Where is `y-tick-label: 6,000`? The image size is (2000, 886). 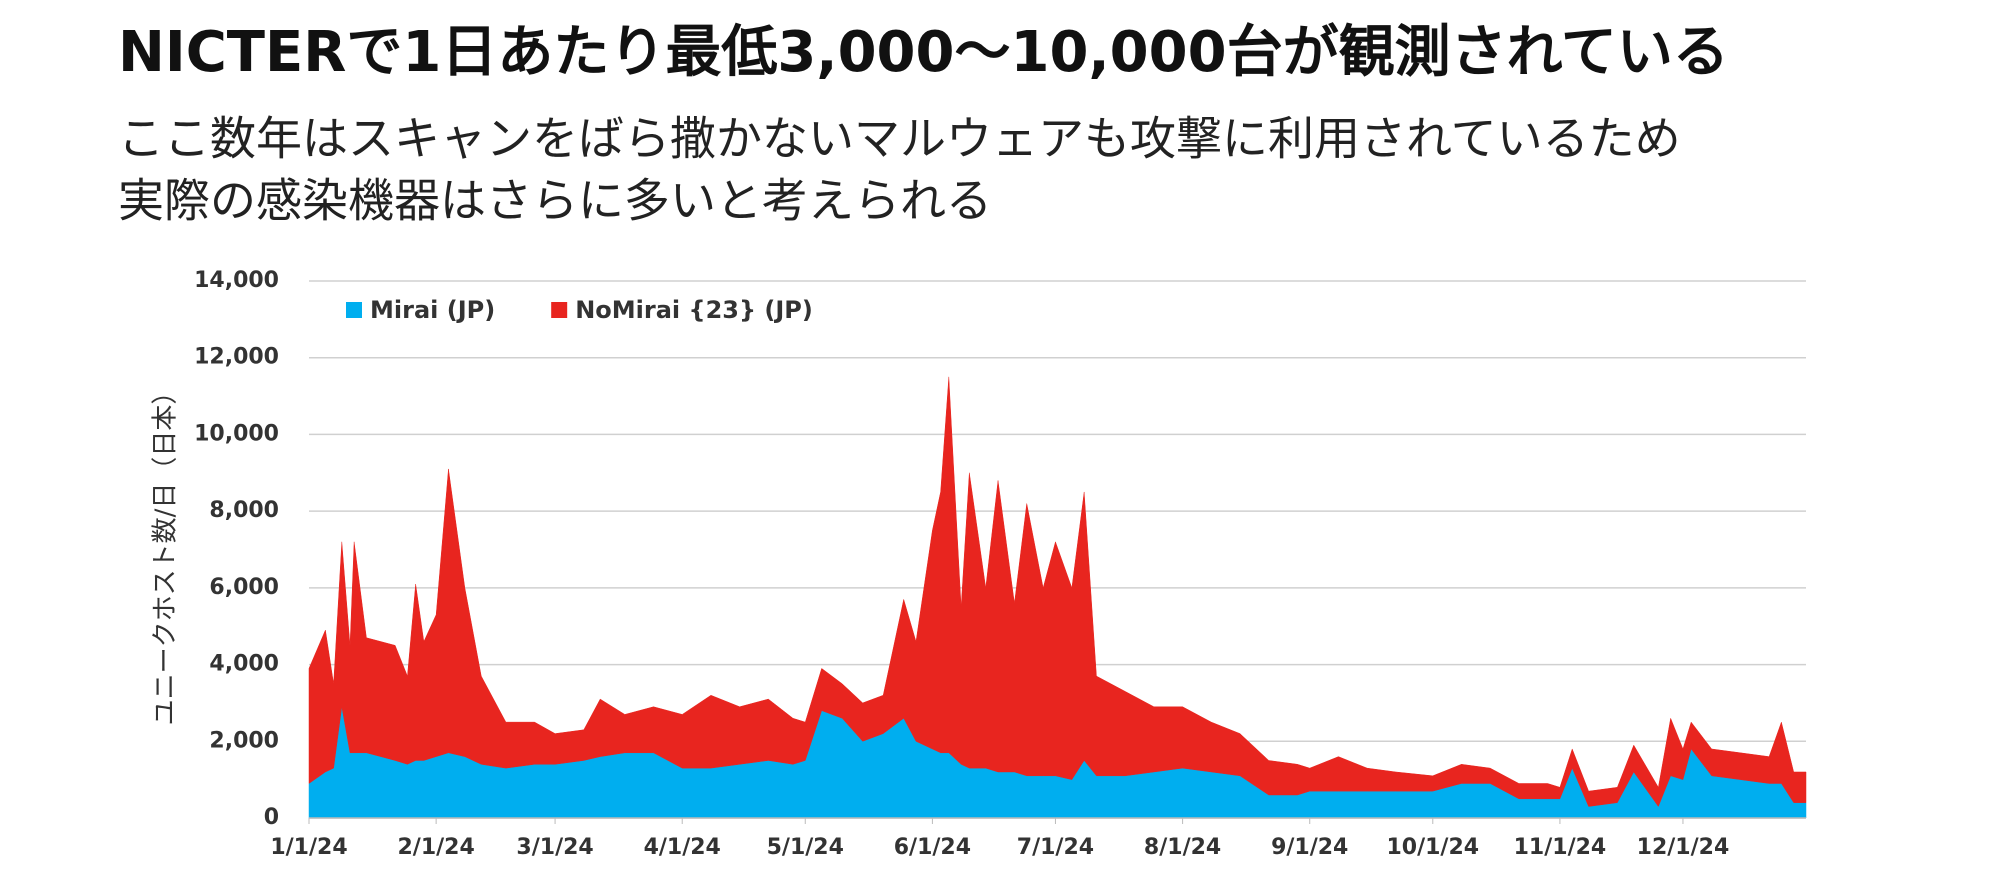
y-tick-label: 6,000 is located at coordinates (244, 587).